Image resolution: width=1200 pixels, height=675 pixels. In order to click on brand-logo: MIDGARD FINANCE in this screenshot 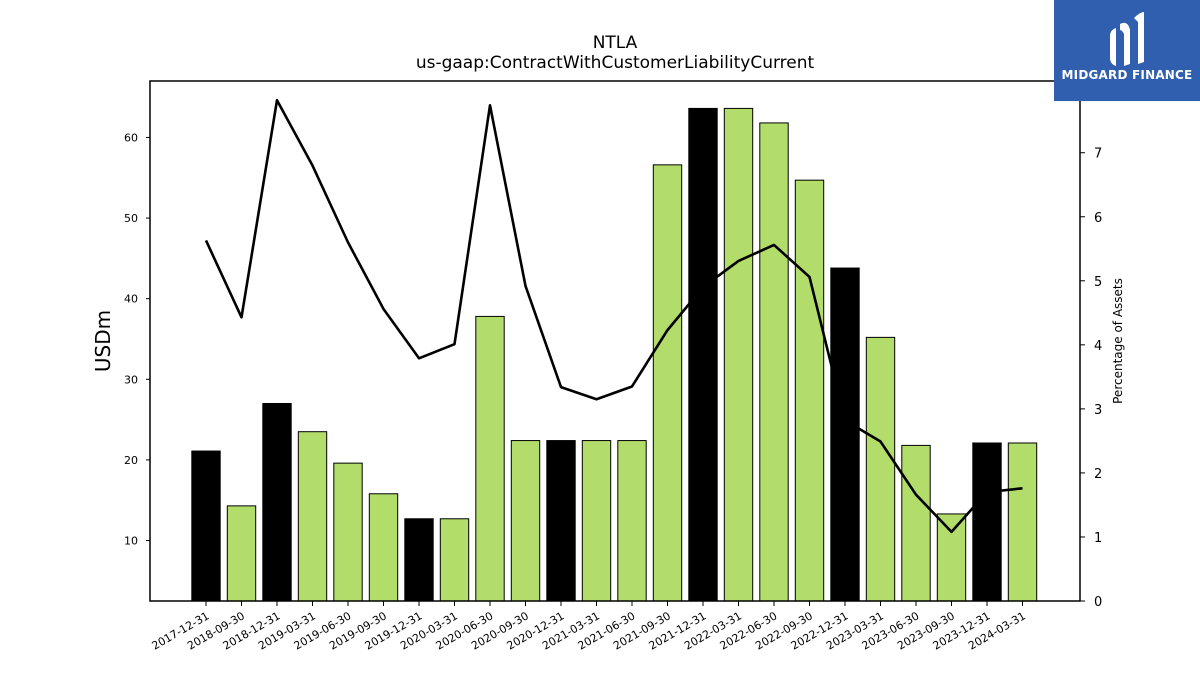, I will do `click(1127, 50)`.